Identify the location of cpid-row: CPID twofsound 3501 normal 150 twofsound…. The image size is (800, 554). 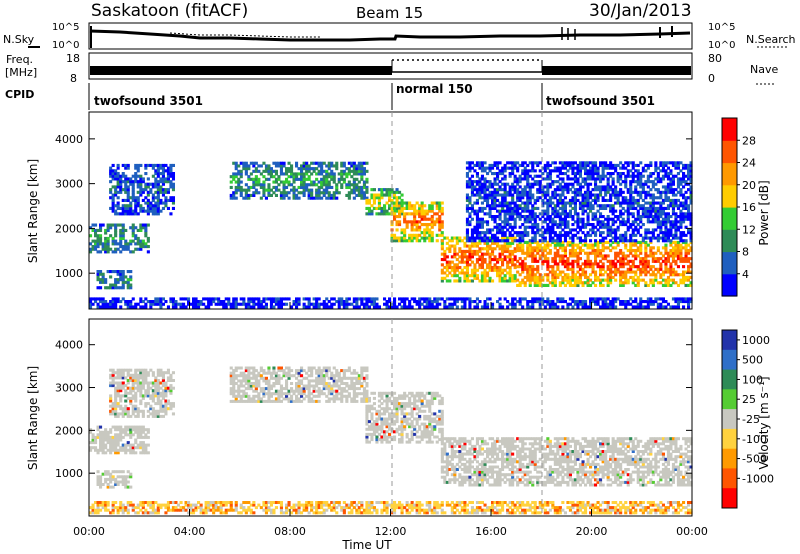
(330, 96).